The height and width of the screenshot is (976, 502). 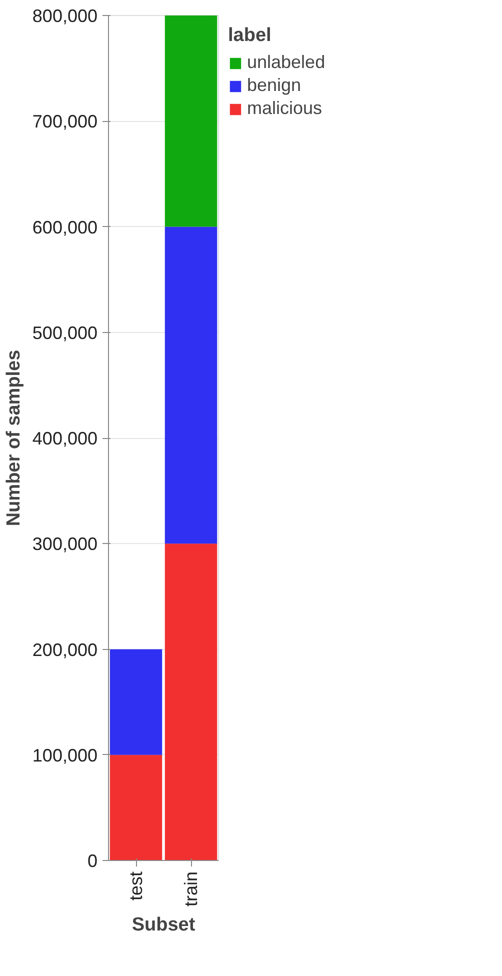 I want to click on x-tick-label: test, so click(x=136, y=886).